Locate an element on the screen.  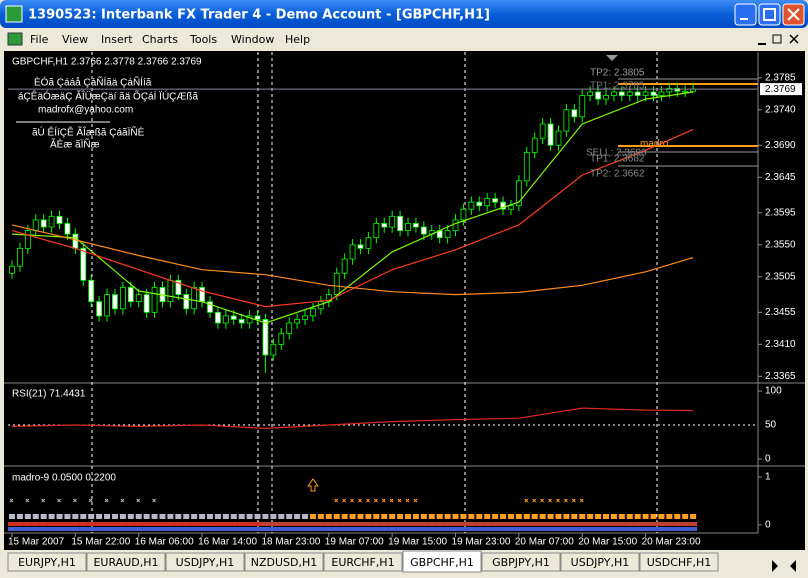
tab-label: EURJPY,H1 is located at coordinates (47, 562).